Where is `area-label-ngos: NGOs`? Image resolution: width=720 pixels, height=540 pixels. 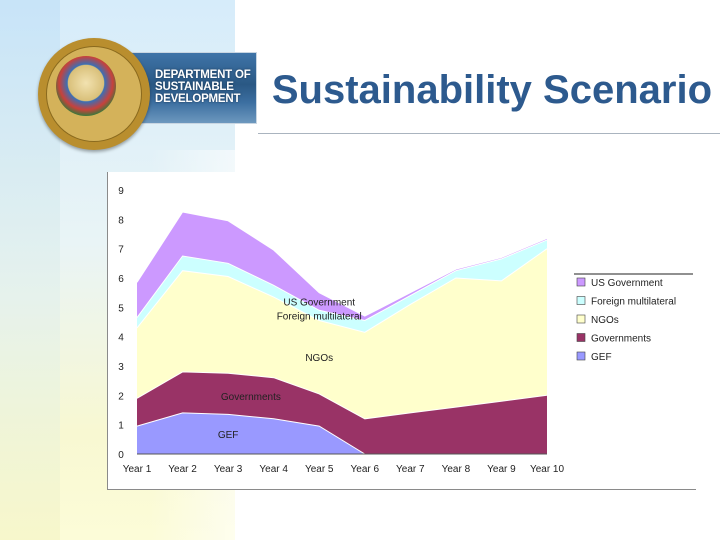 area-label-ngos: NGOs is located at coordinates (319, 358).